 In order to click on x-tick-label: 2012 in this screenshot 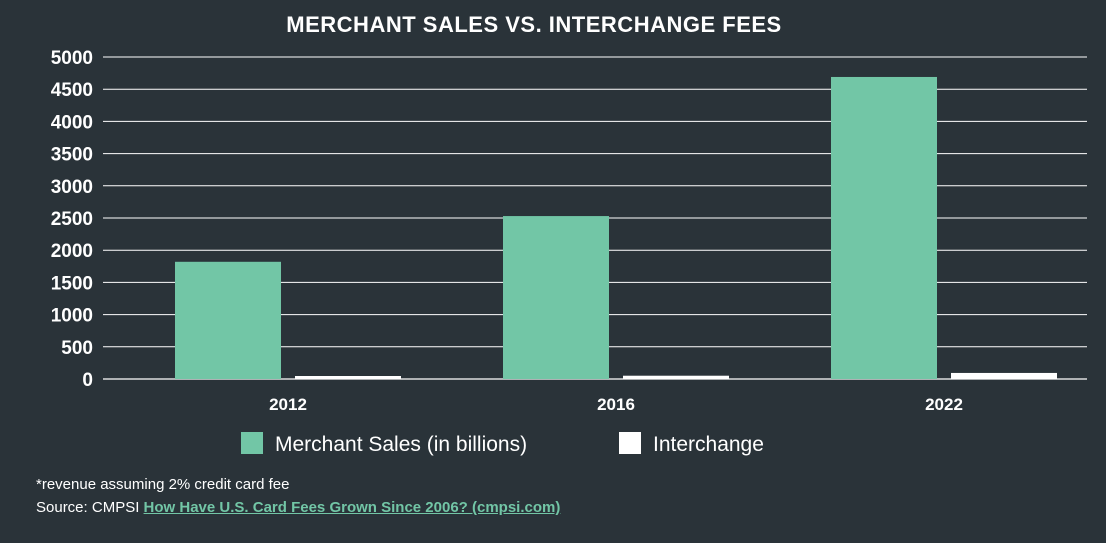, I will do `click(288, 404)`.